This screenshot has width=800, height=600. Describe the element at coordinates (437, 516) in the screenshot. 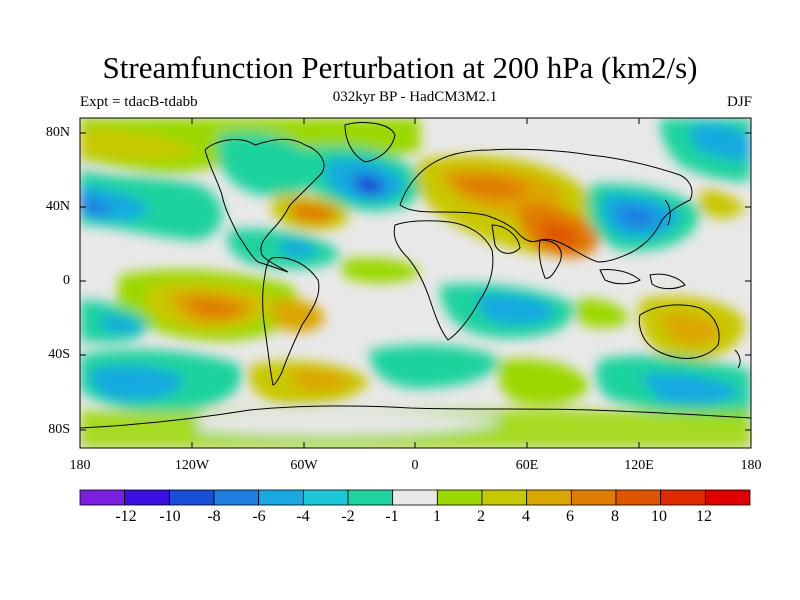

I see `colorbar-label: 1` at that location.